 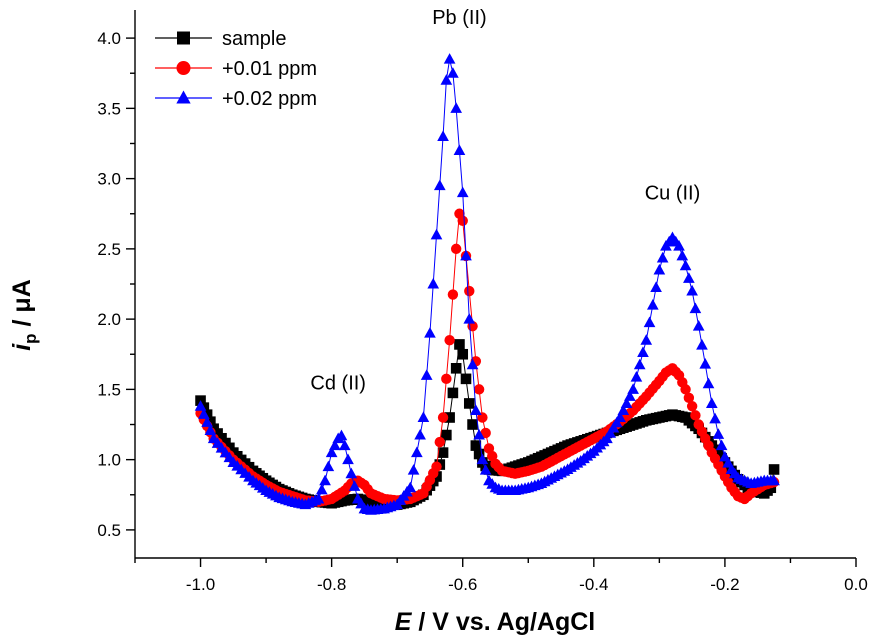 I want to click on legend-entry-3: +0.02 ppm, so click(x=236, y=99).